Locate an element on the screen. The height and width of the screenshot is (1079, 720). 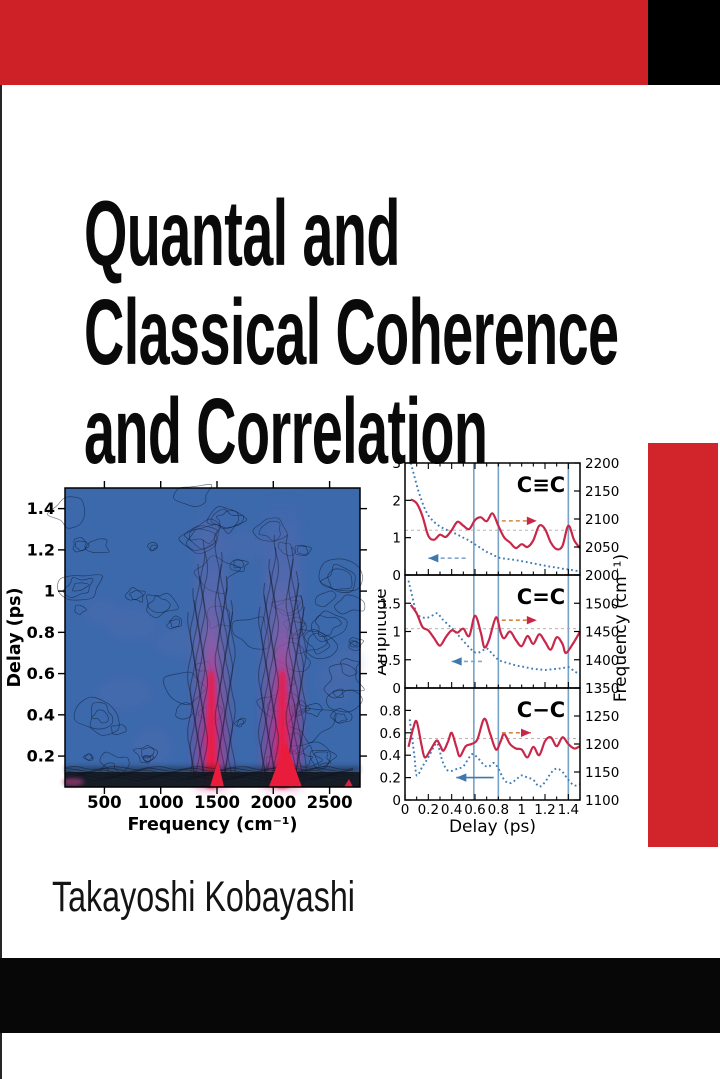
svg-text: 1.5 is located at coordinates (390, 604).